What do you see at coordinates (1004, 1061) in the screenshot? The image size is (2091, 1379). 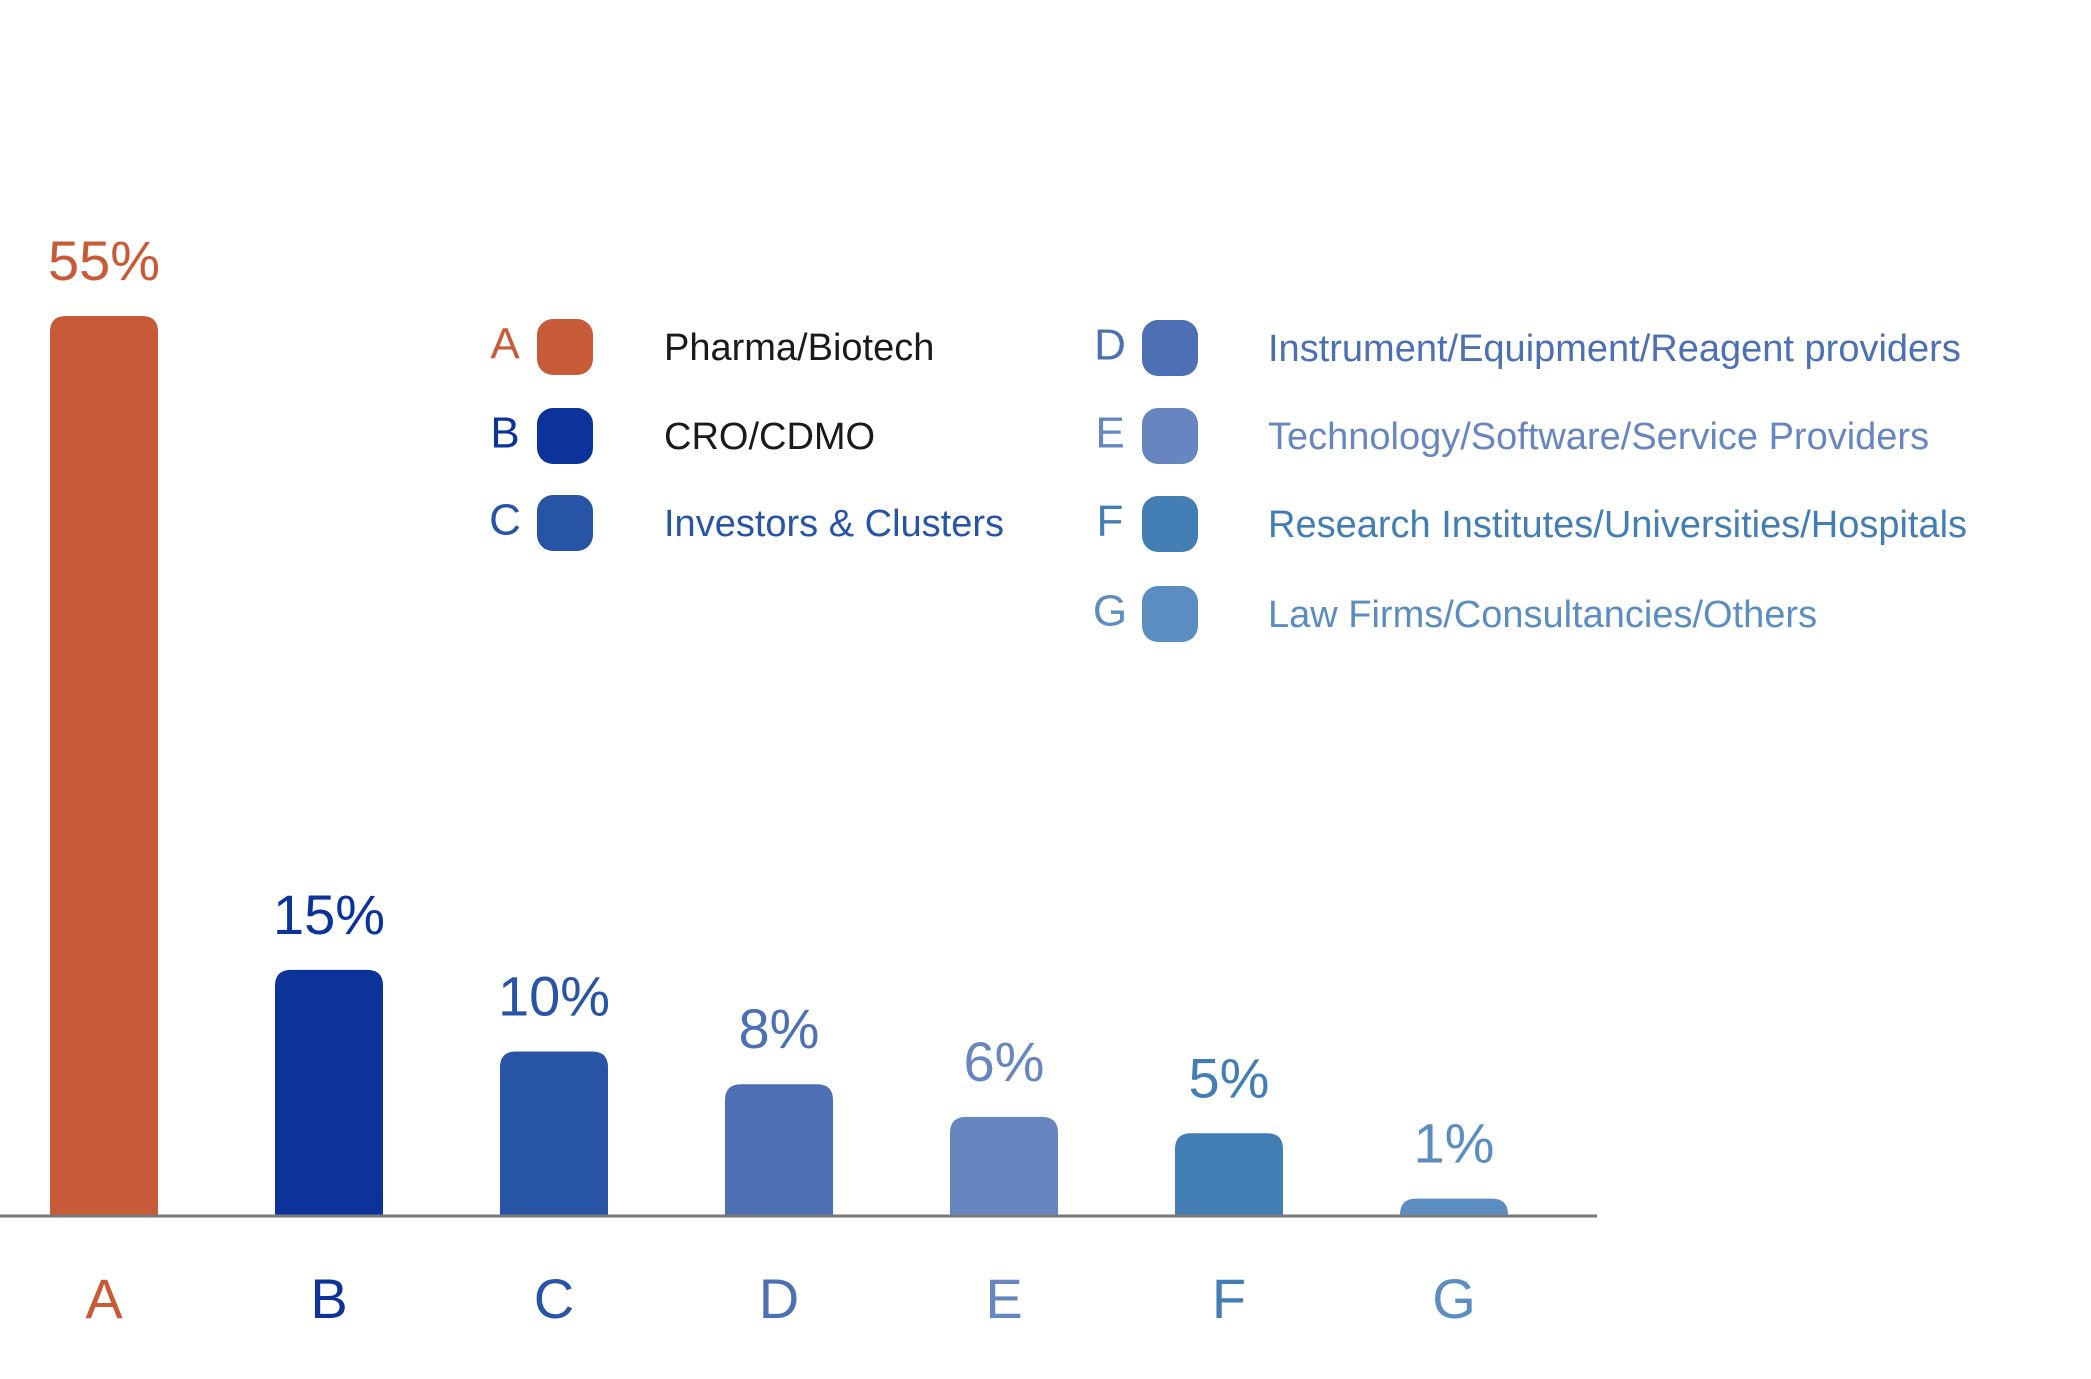 I see `bar-value-label-e: 6%` at bounding box center [1004, 1061].